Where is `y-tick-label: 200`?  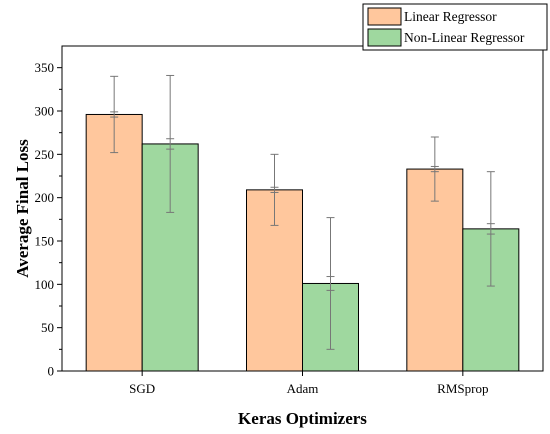 y-tick-label: 200 is located at coordinates (45, 197).